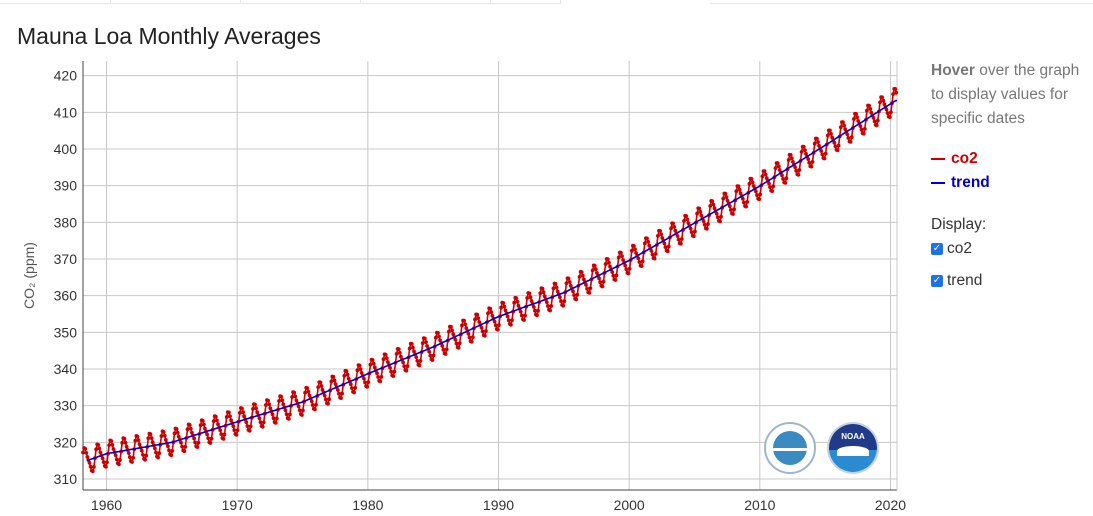  What do you see at coordinates (790, 449) in the screenshot?
I see `logo-wave` at bounding box center [790, 449].